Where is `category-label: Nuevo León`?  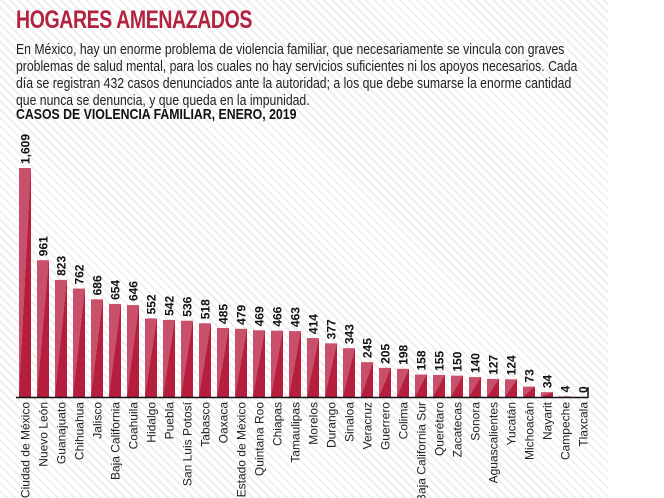
category-label: Nuevo León is located at coordinates (44, 434).